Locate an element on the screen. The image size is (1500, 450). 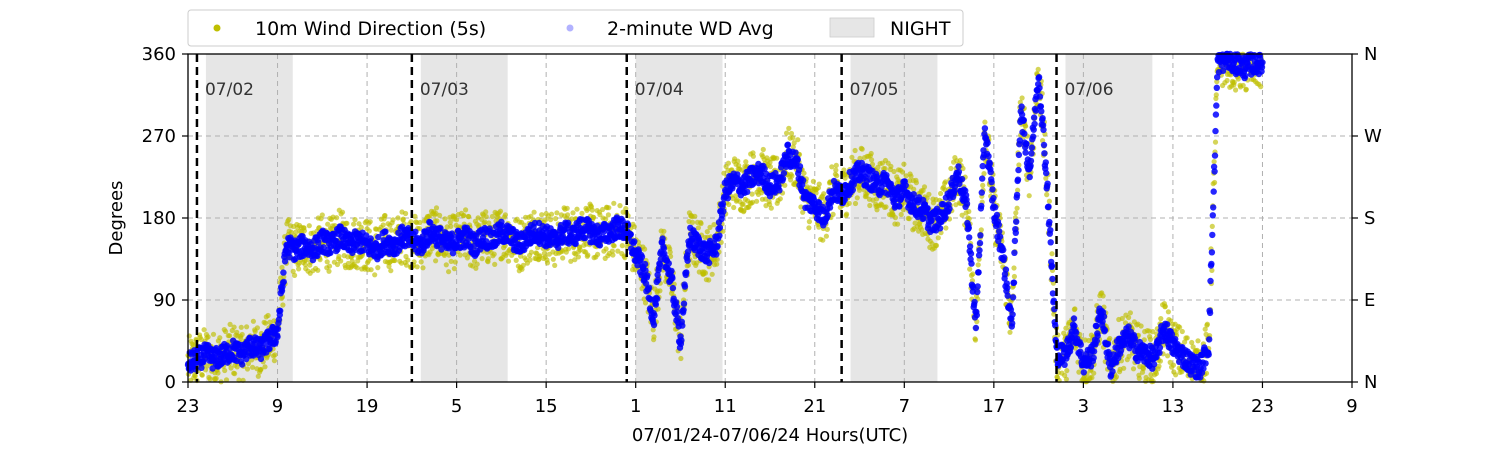
x-tick-label: 13 is located at coordinates (1172, 406).